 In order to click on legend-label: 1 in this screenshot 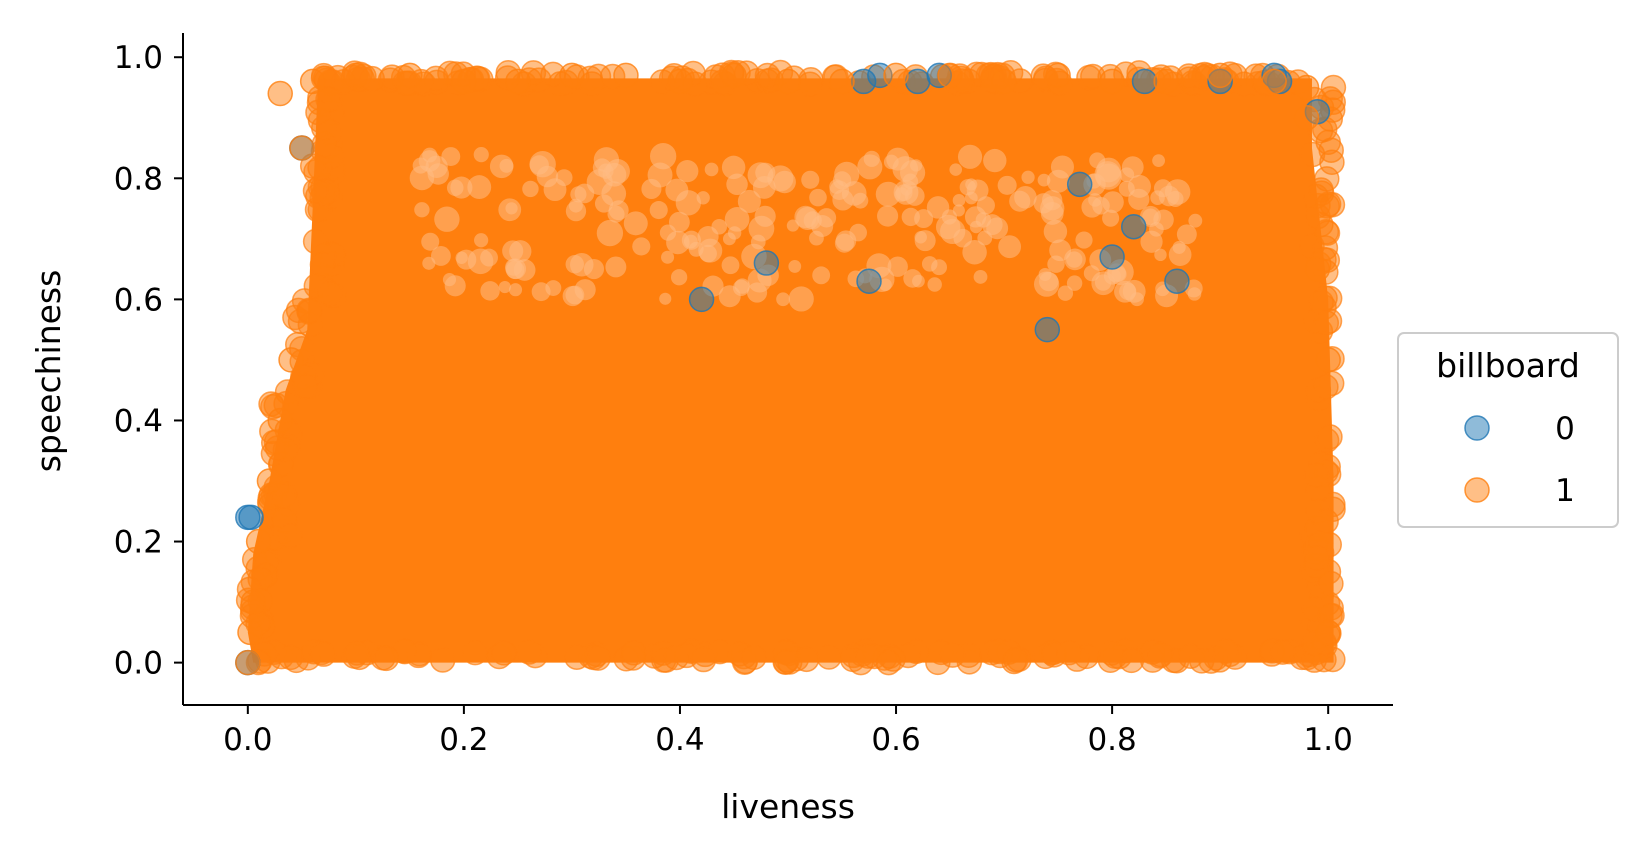, I will do `click(1565, 491)`.